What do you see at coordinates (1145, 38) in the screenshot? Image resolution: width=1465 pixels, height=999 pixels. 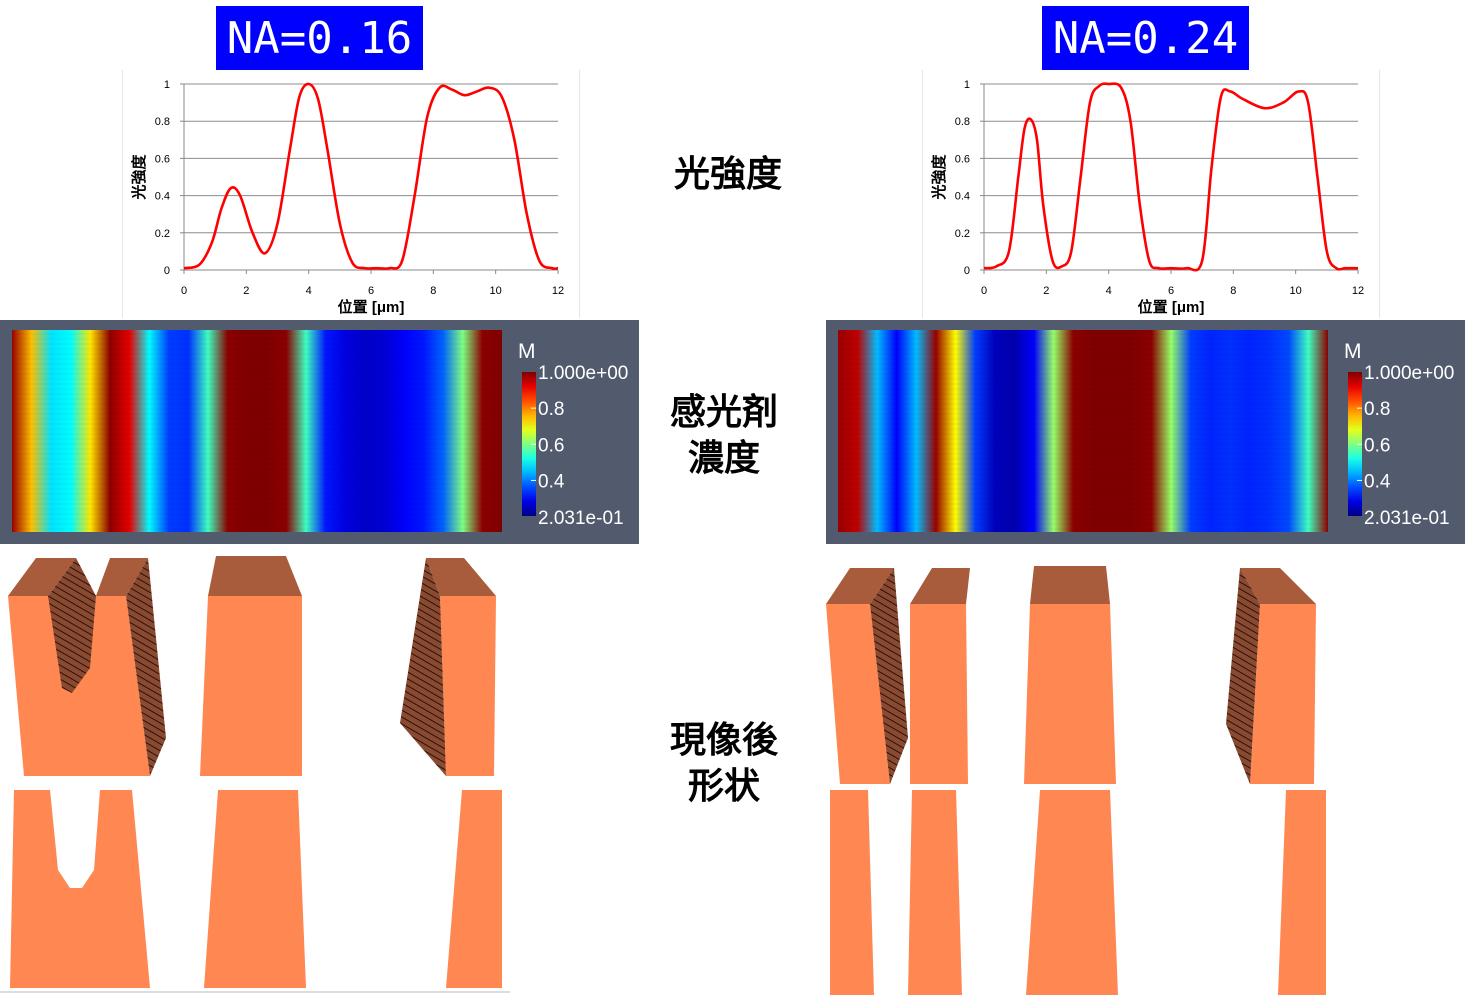 I see `na-label-right: NA=0.24` at bounding box center [1145, 38].